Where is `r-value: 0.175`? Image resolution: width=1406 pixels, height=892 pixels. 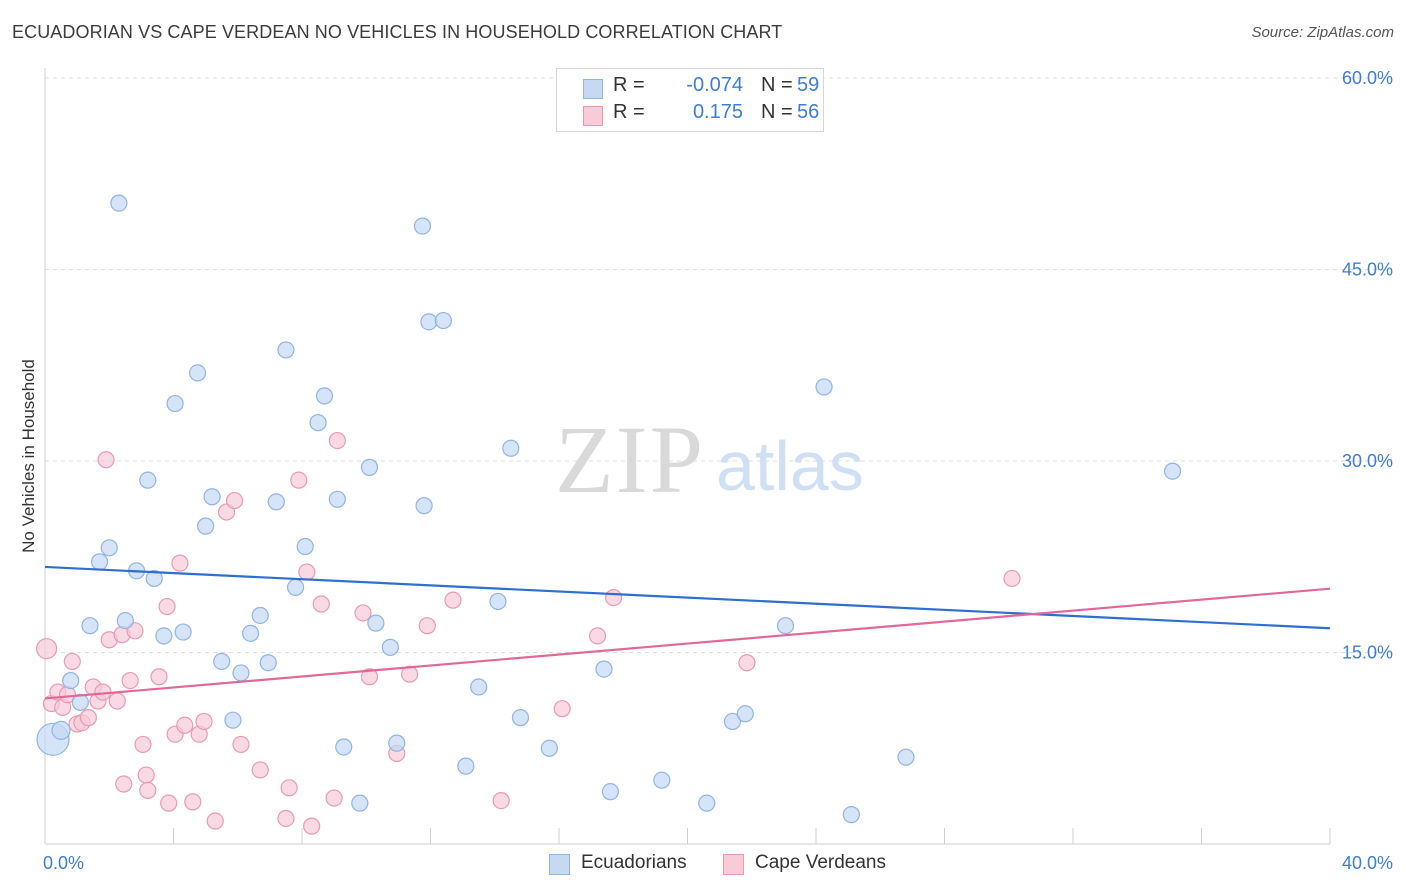 r-value: 0.175 is located at coordinates (717, 112).